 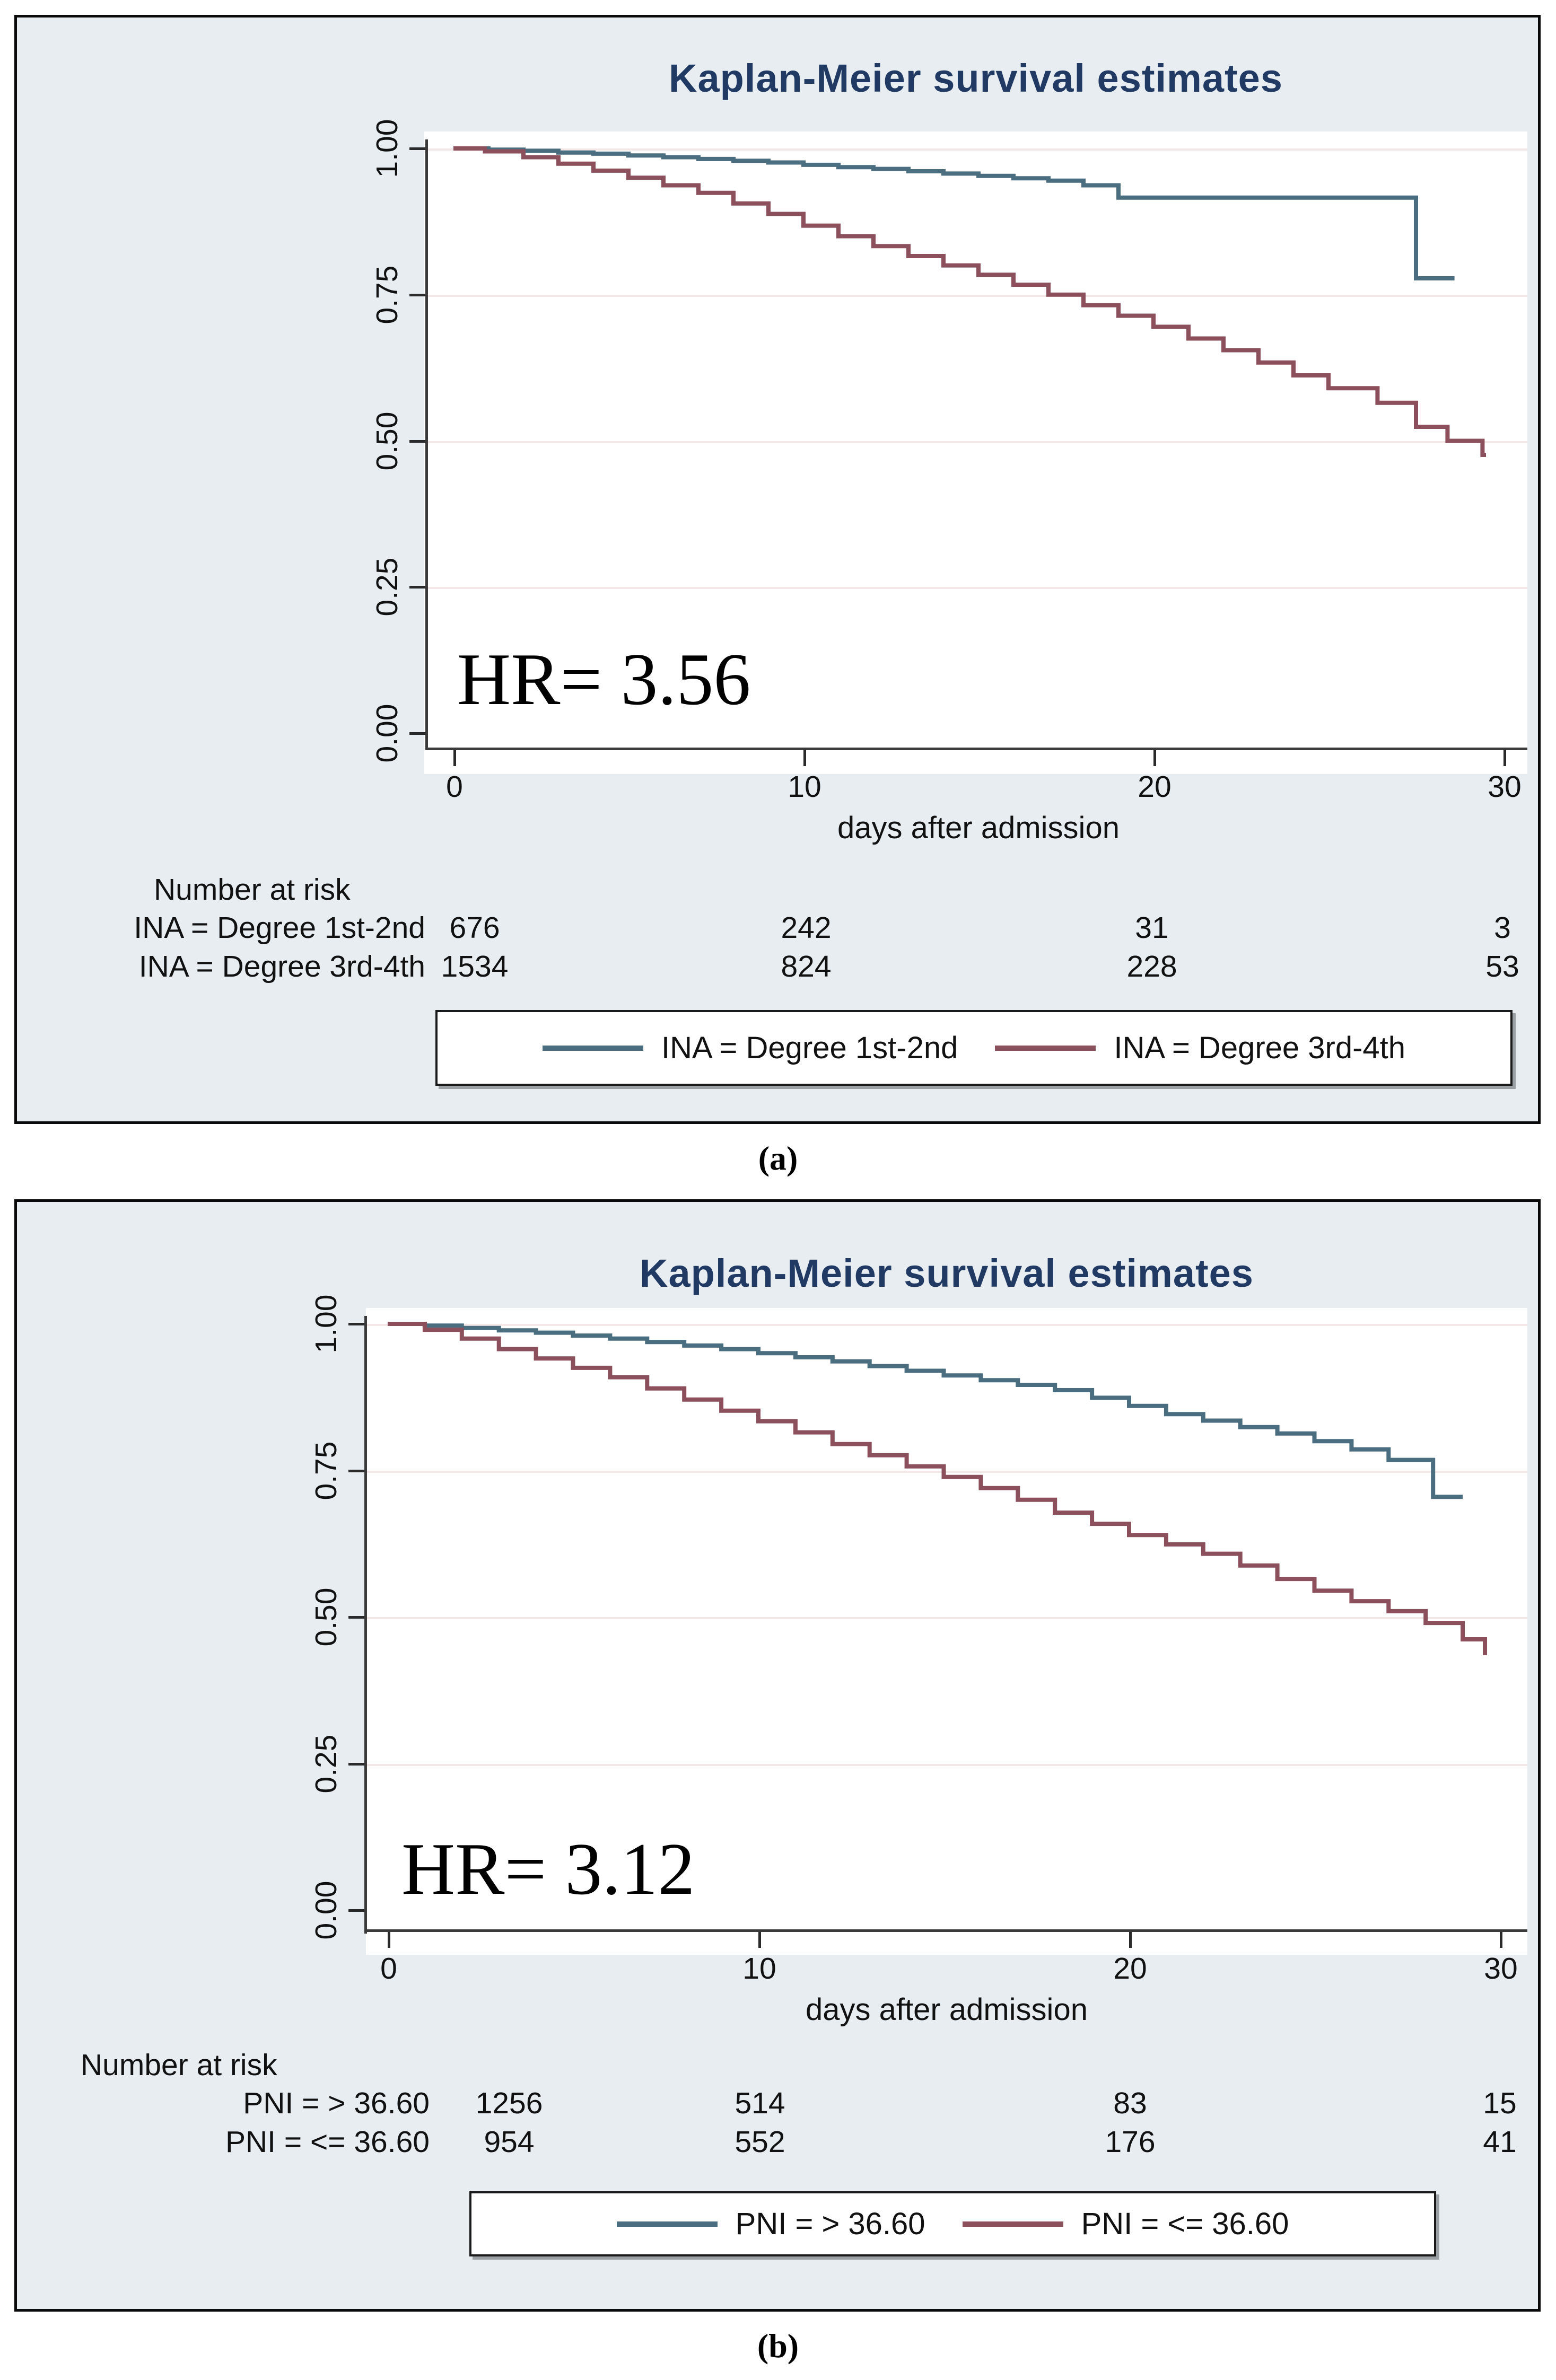 I want to click on risk-count: 514, so click(x=760, y=2103).